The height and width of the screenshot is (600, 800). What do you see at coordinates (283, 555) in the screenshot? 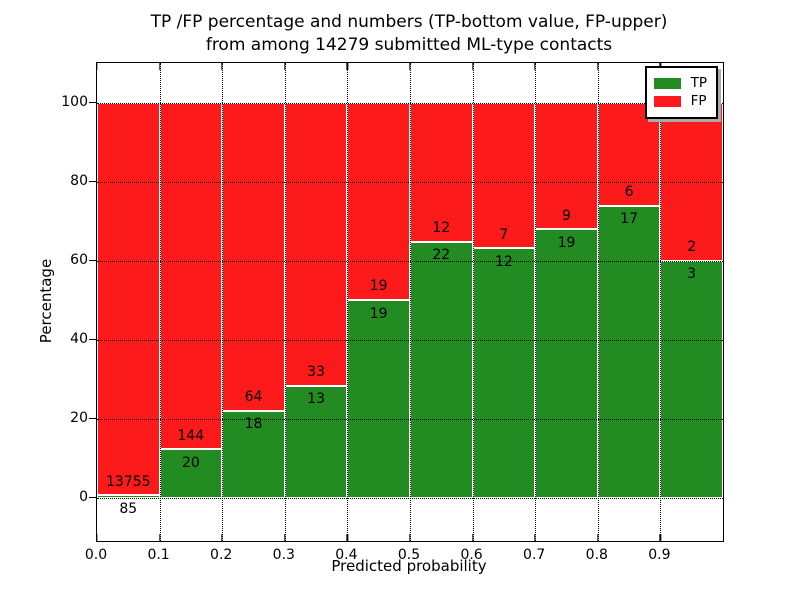
I see `x-tick-label: 0.3` at bounding box center [283, 555].